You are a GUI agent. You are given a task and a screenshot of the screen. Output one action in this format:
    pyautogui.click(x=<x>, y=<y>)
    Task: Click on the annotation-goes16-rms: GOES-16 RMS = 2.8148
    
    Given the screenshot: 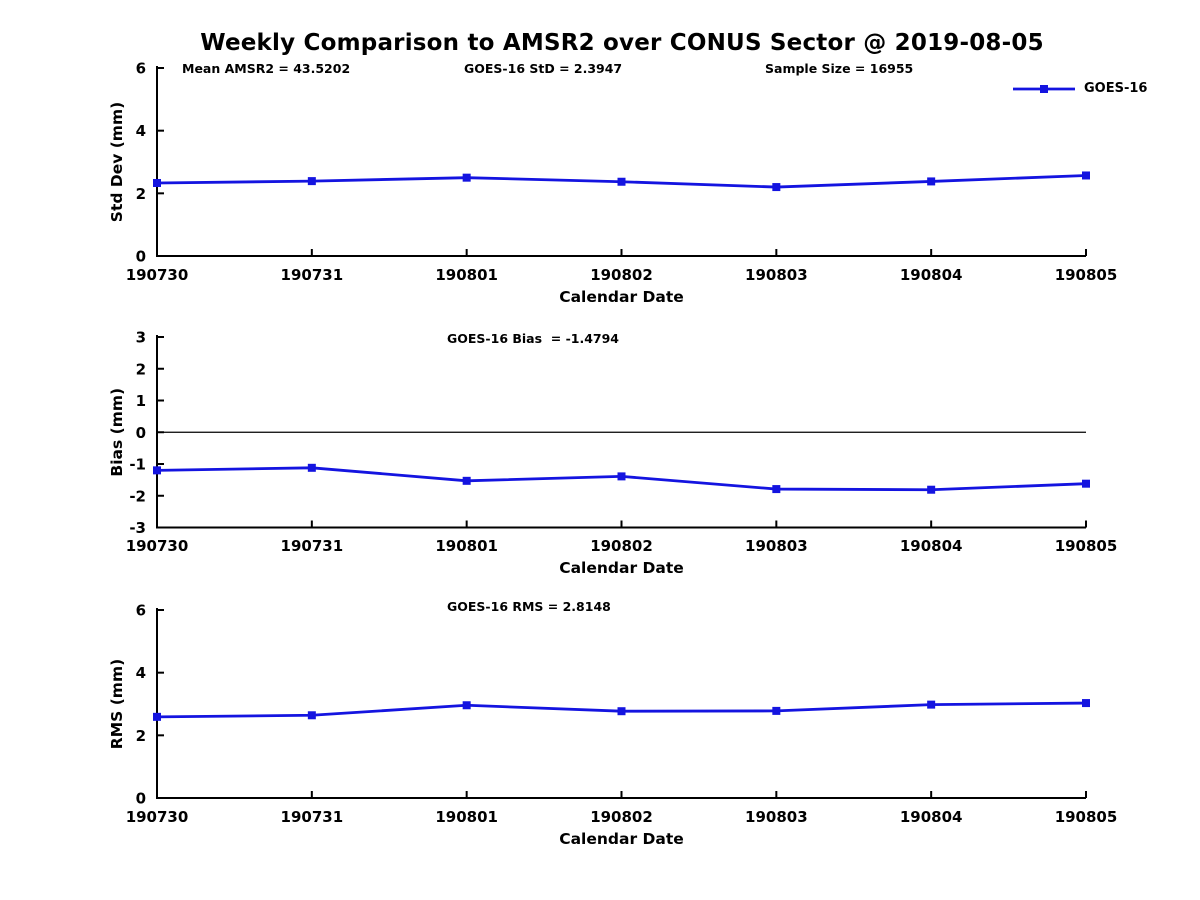 What is the action you would take?
    pyautogui.click(x=529, y=606)
    